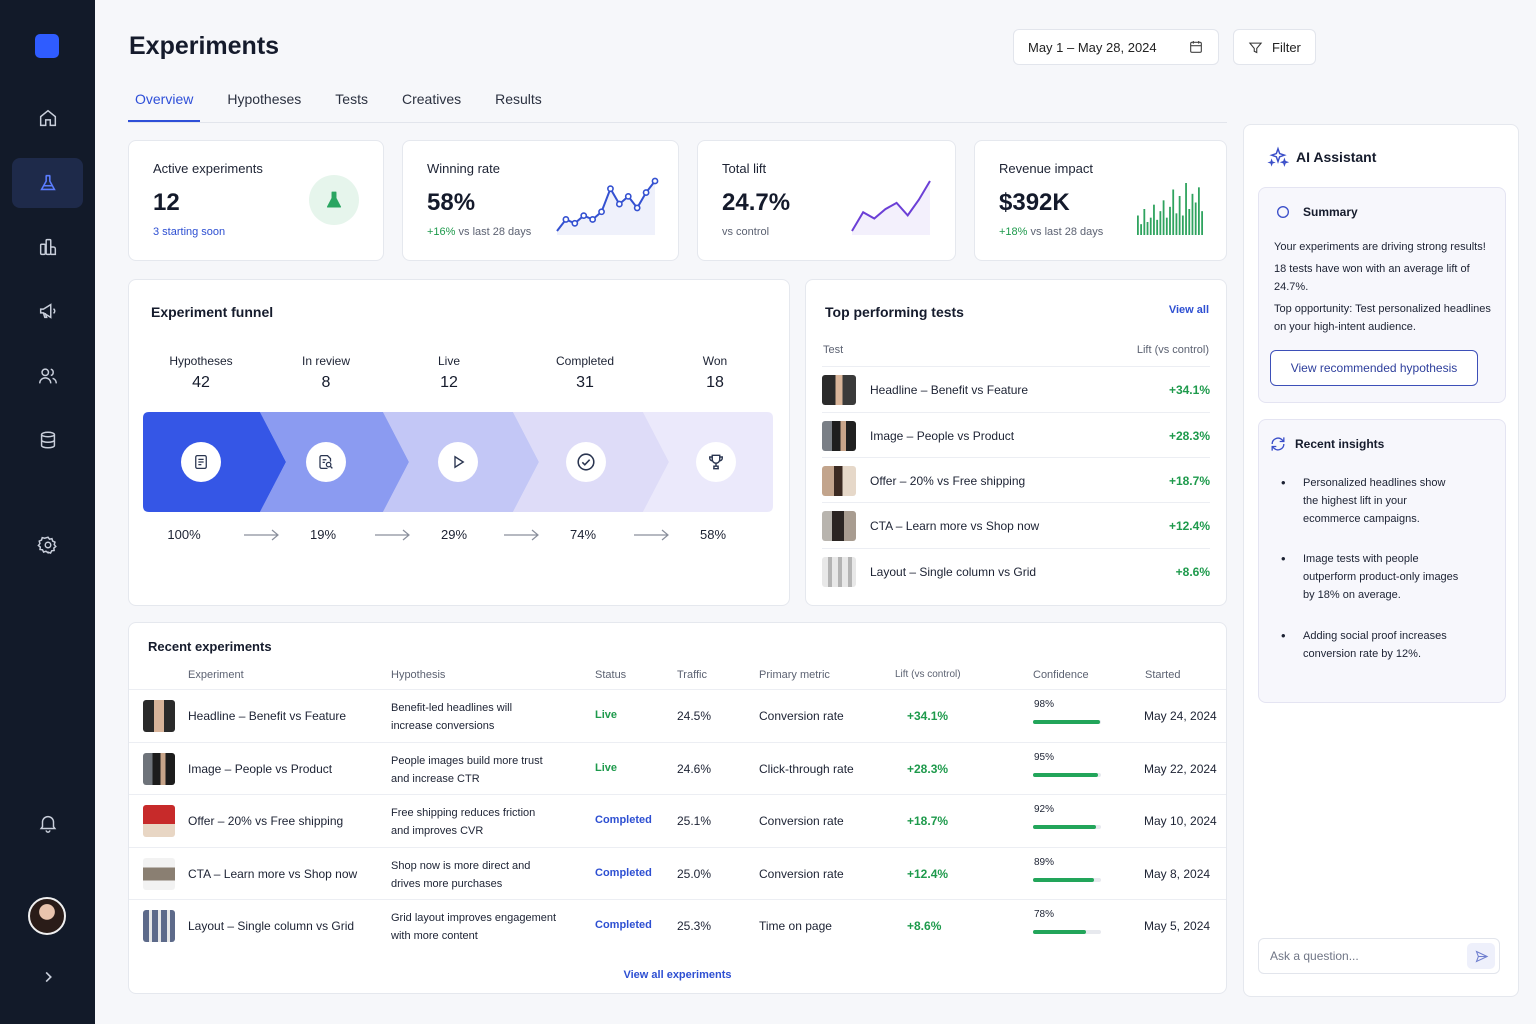  I want to click on list-item: Offer – 20% vs Free shipping +18.7%, so click(1016, 480).